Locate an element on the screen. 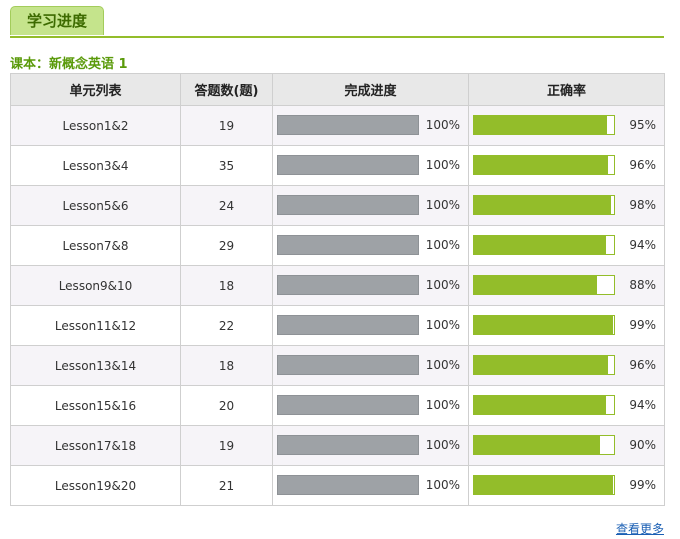  answer-count: 24 is located at coordinates (226, 205).